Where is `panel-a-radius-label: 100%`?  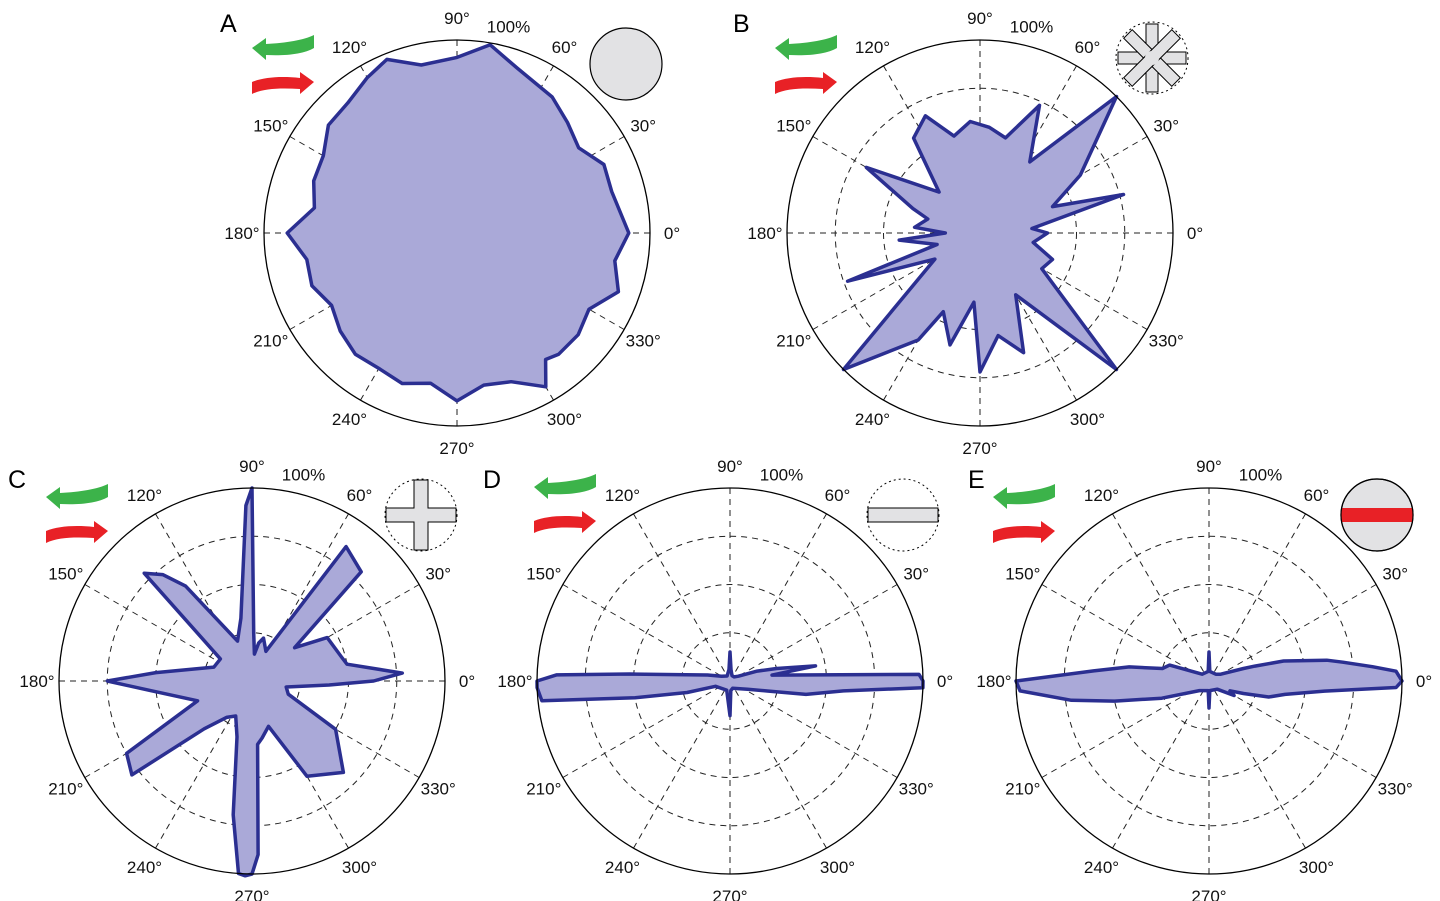 panel-a-radius-label: 100% is located at coordinates (508, 26).